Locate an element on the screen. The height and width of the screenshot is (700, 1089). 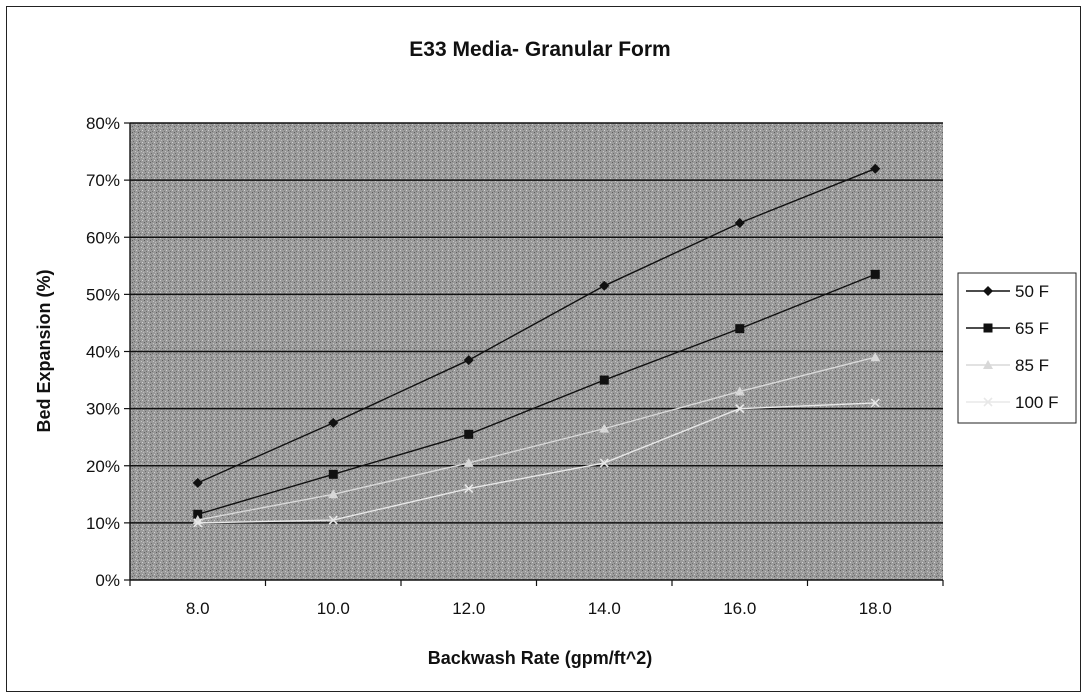
y-axis-ticks: 0% 10% 20% 30% 40% 50% 60% 70% 80% is located at coordinates (108, 352).